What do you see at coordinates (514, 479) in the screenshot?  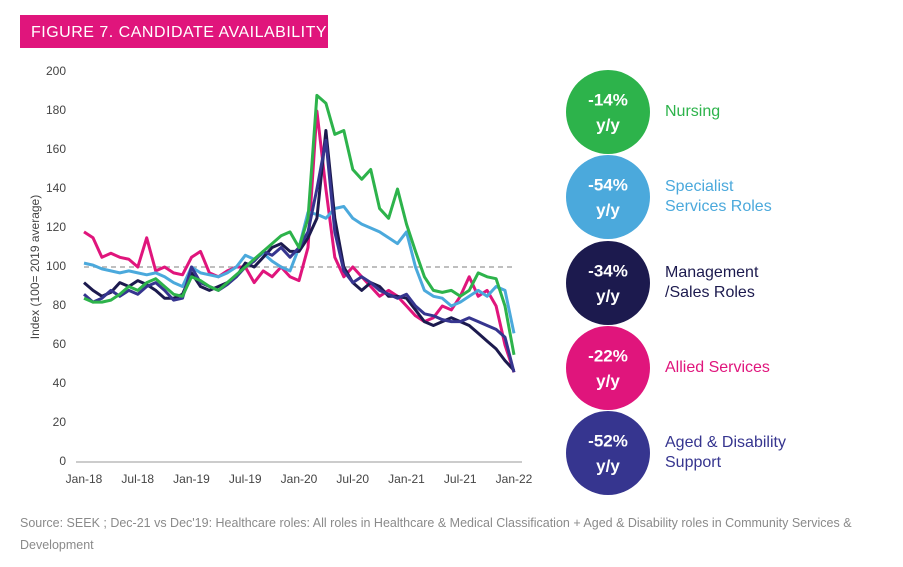 I see `x-tick-label: Jan-22` at bounding box center [514, 479].